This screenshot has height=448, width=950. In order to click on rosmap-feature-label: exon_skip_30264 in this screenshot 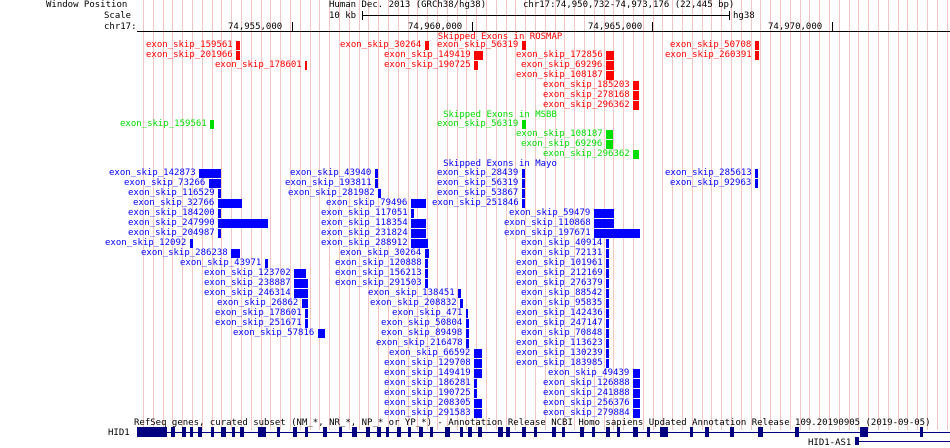, I will do `click(381, 45)`.